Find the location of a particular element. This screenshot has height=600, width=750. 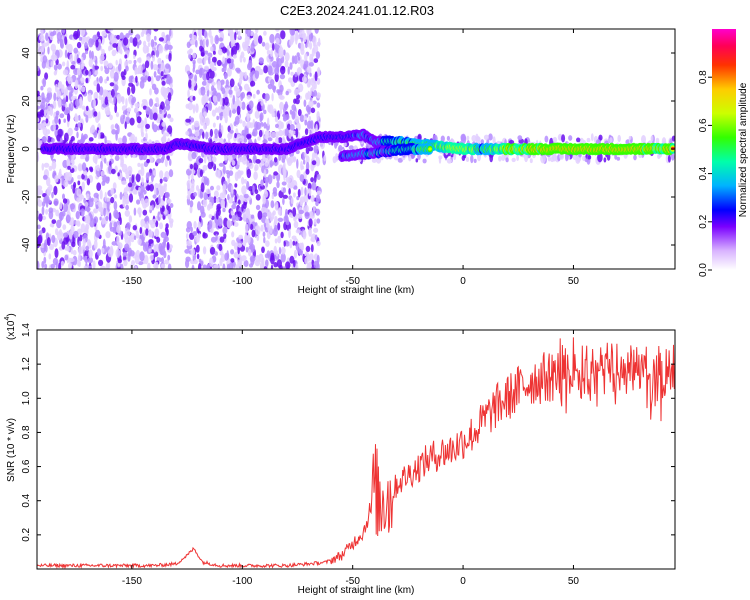

y-tick-label: 1.4 is located at coordinates (26, 330).